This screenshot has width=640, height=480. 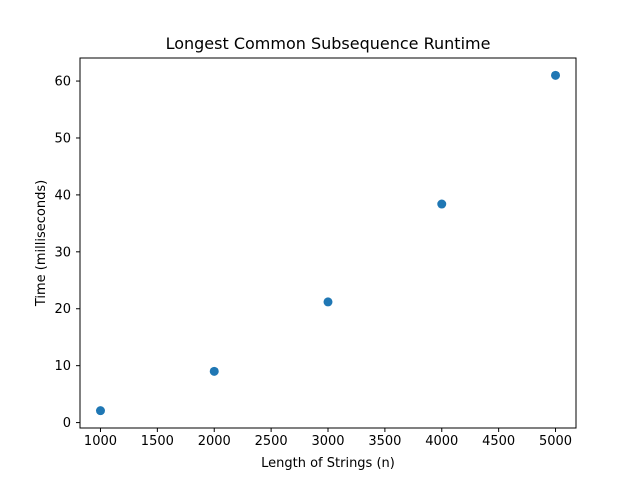 I want to click on y-tick-label: 40, so click(x=62, y=195).